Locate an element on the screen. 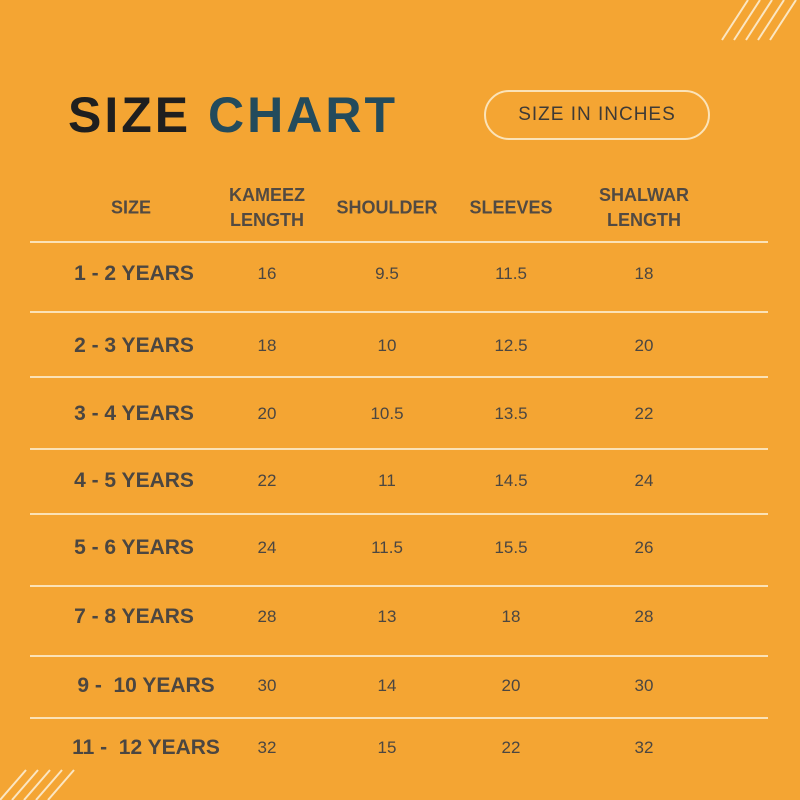 This screenshot has height=800, width=800. column-header: SLEEVES is located at coordinates (511, 207).